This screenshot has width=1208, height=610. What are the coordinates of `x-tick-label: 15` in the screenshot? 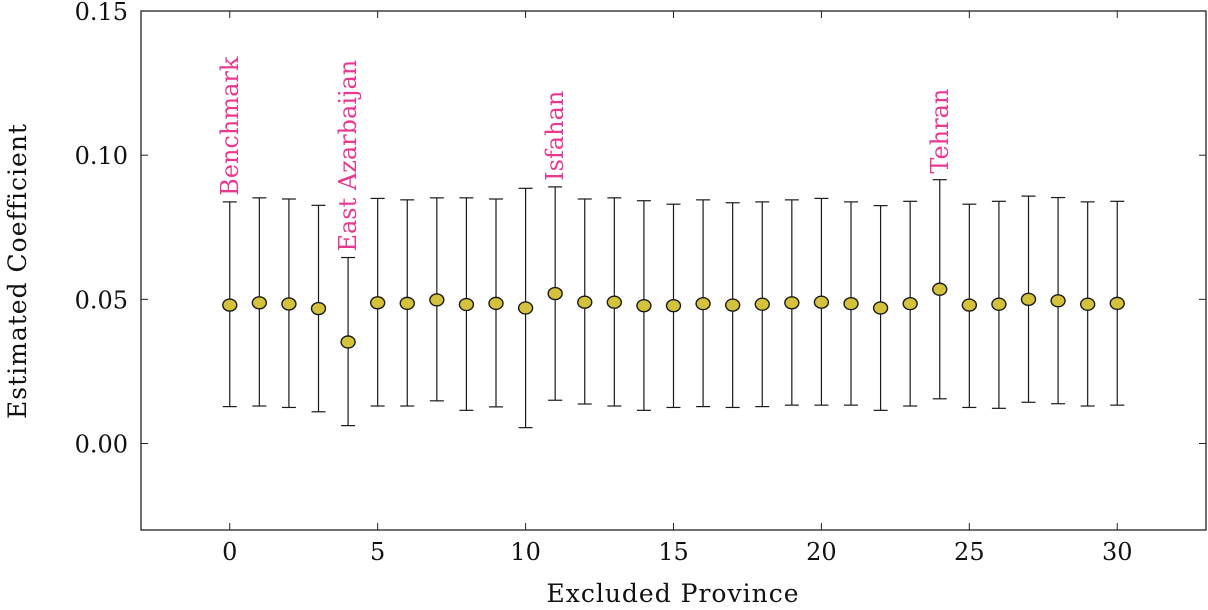 It's located at (673, 552).